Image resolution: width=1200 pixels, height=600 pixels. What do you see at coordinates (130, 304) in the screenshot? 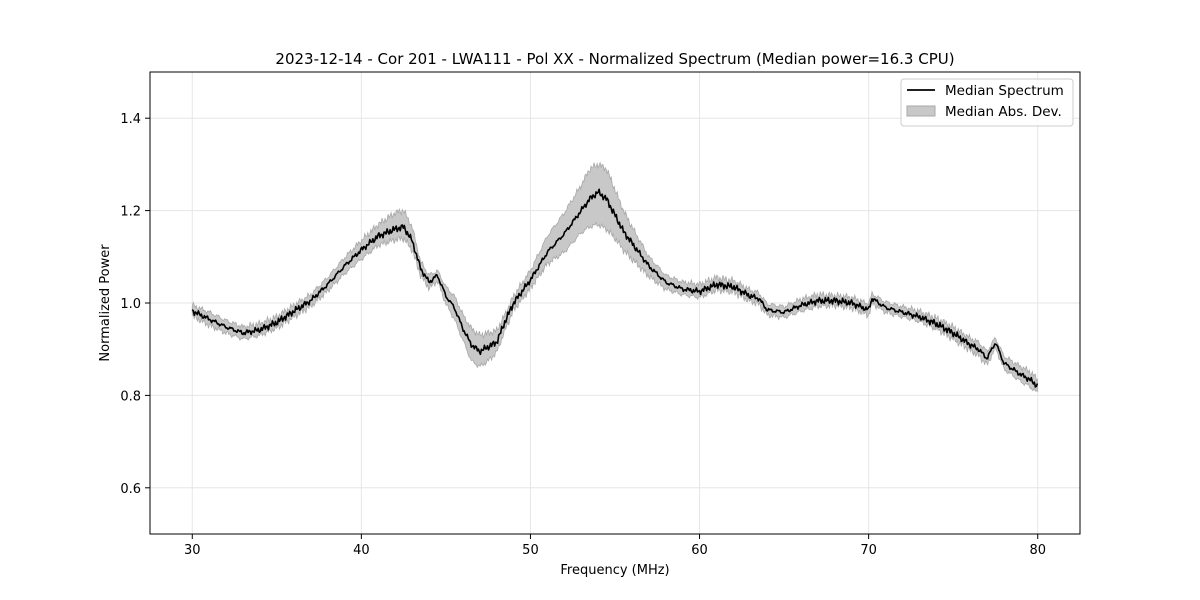
I see `y-tick-label: 1.0` at bounding box center [130, 304].